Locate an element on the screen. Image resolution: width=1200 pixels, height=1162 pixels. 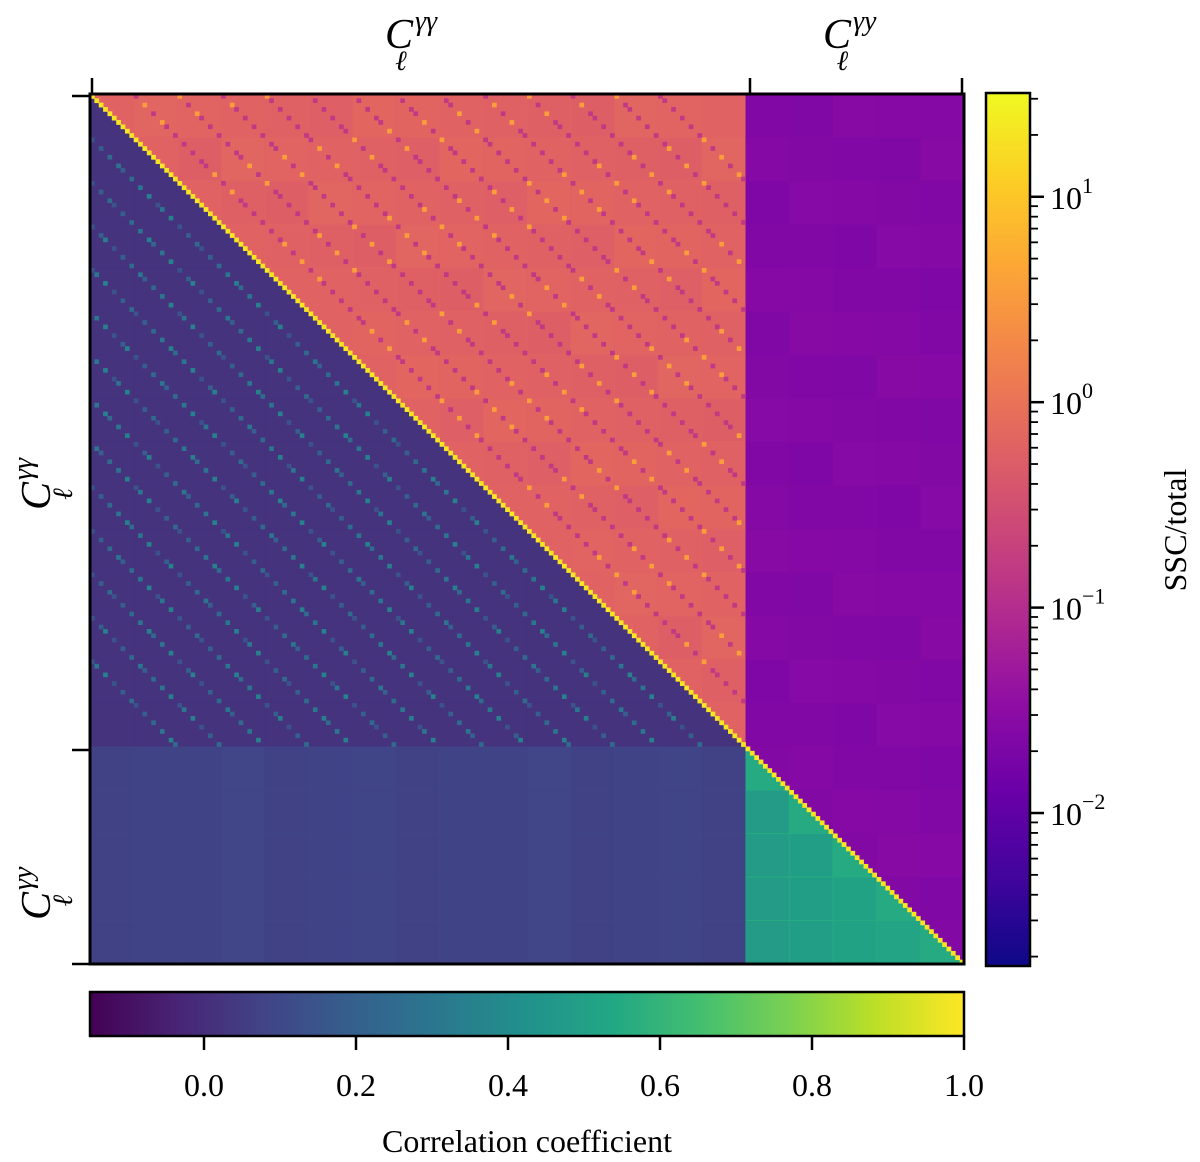
correlation-colorbar-frame is located at coordinates (527, 1014).